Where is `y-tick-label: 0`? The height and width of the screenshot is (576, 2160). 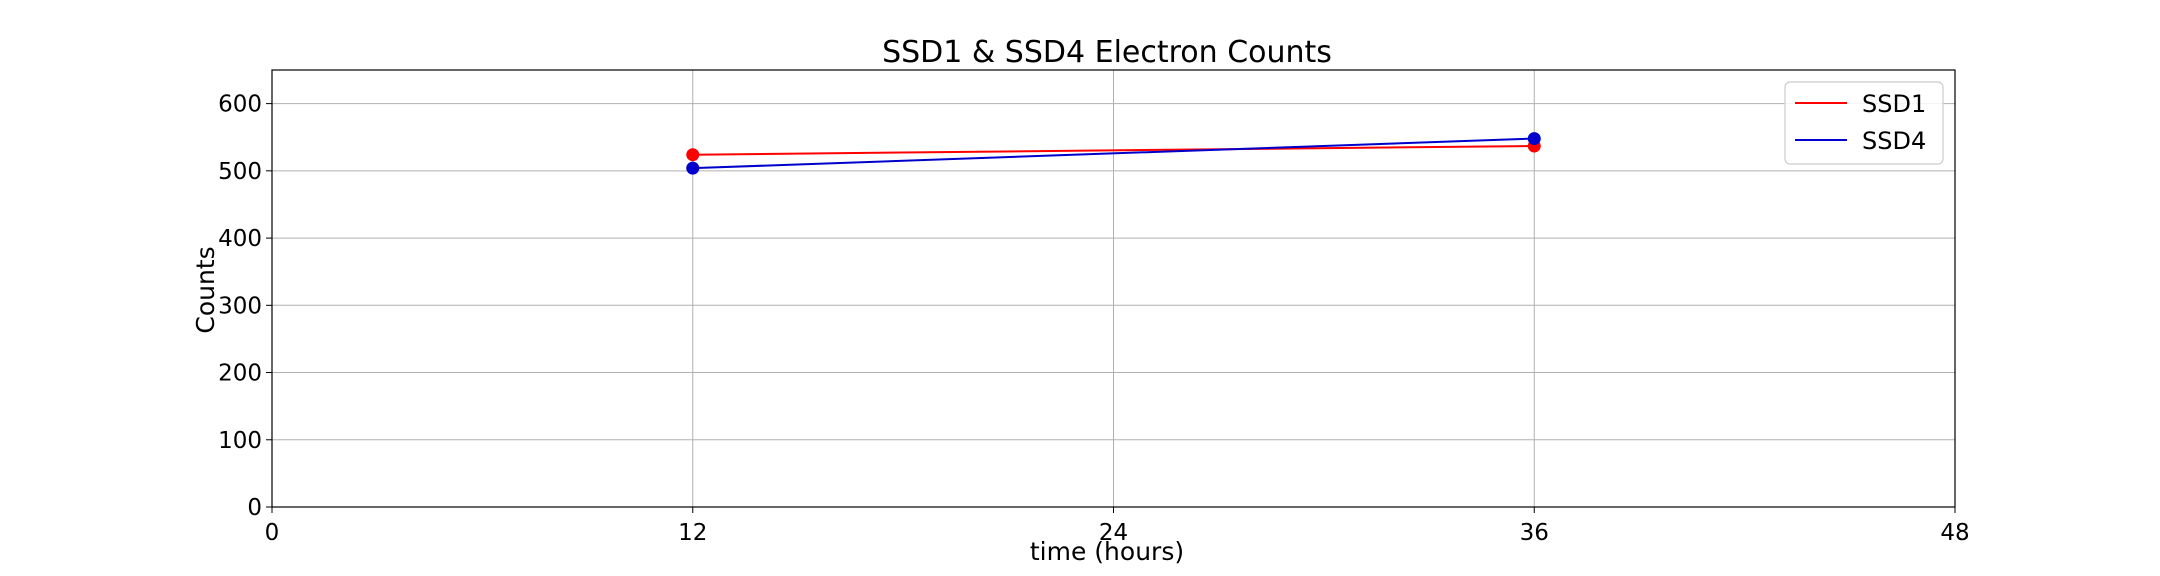
y-tick-label: 0 is located at coordinates (254, 508).